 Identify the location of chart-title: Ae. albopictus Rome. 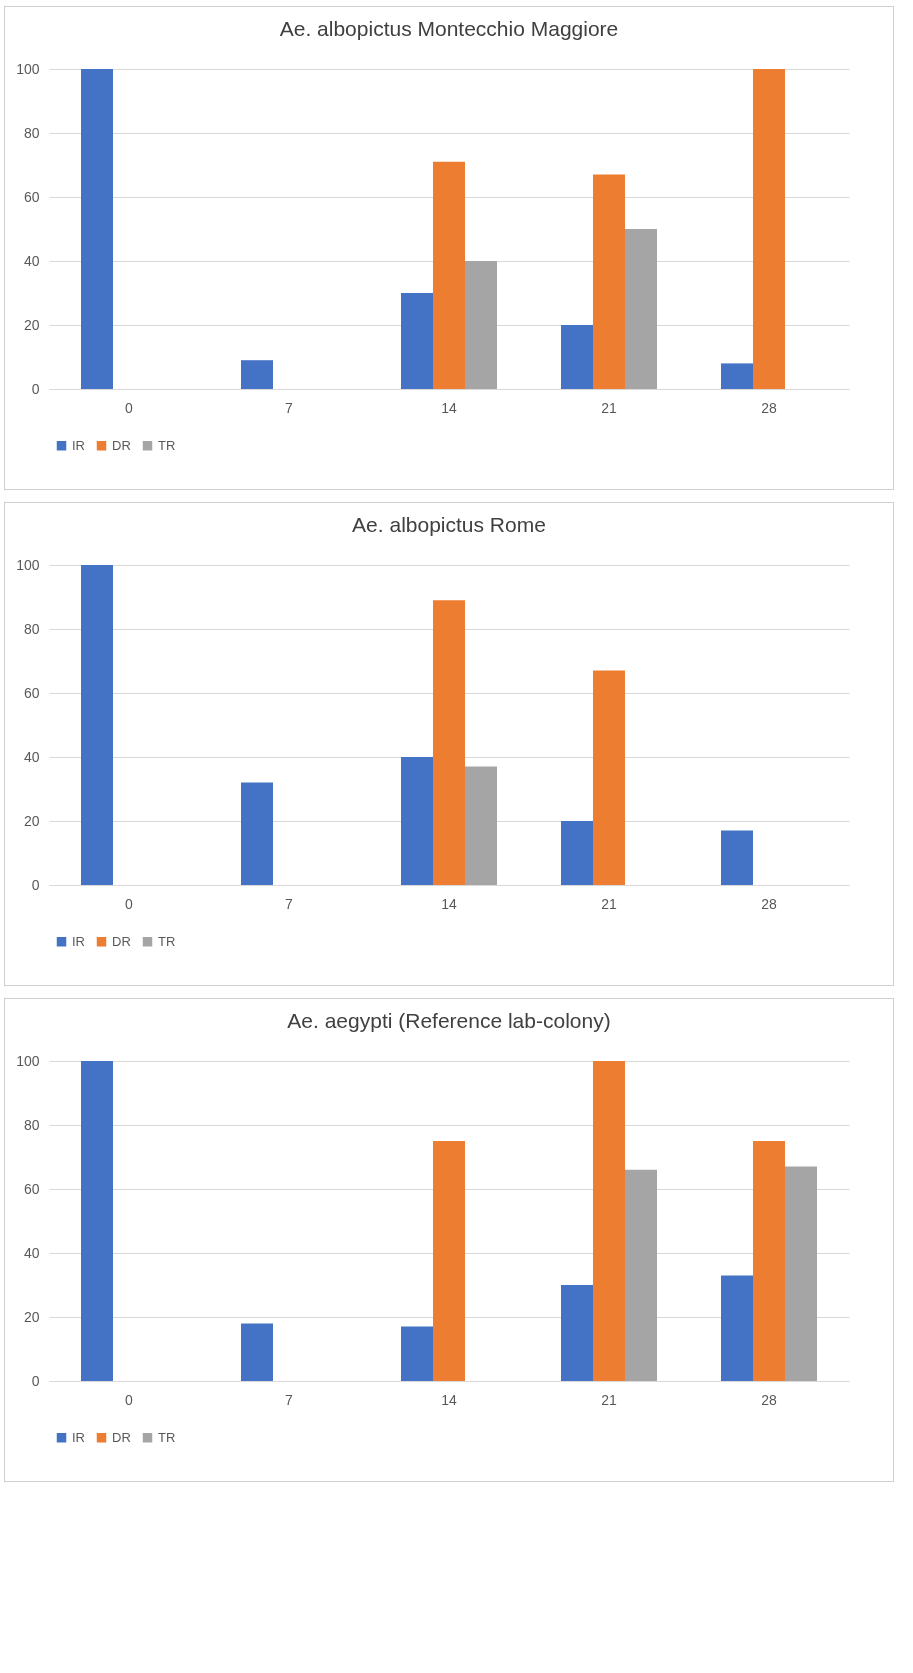
(449, 524).